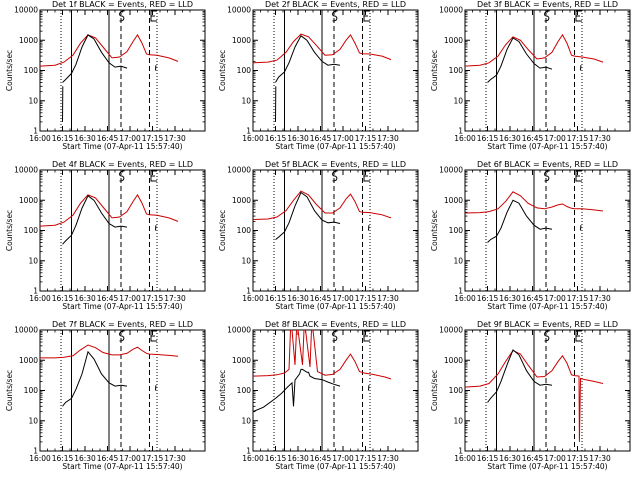  Describe the element at coordinates (122, 324) in the screenshot. I see `panel-title: Det 7f BLACK = Events, RED = LLD` at that location.